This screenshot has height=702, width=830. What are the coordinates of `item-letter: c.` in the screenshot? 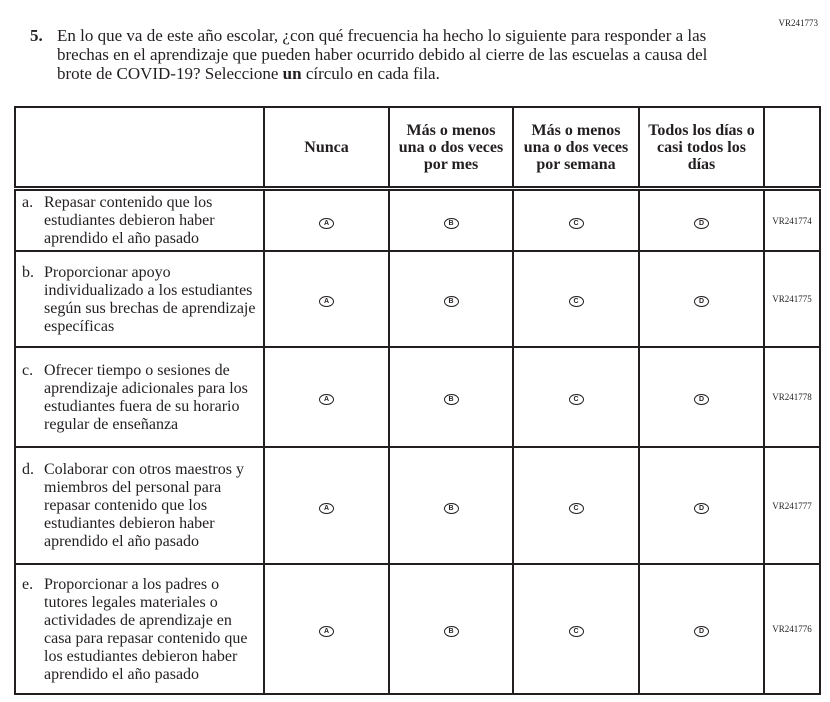 It's located at (28, 370).